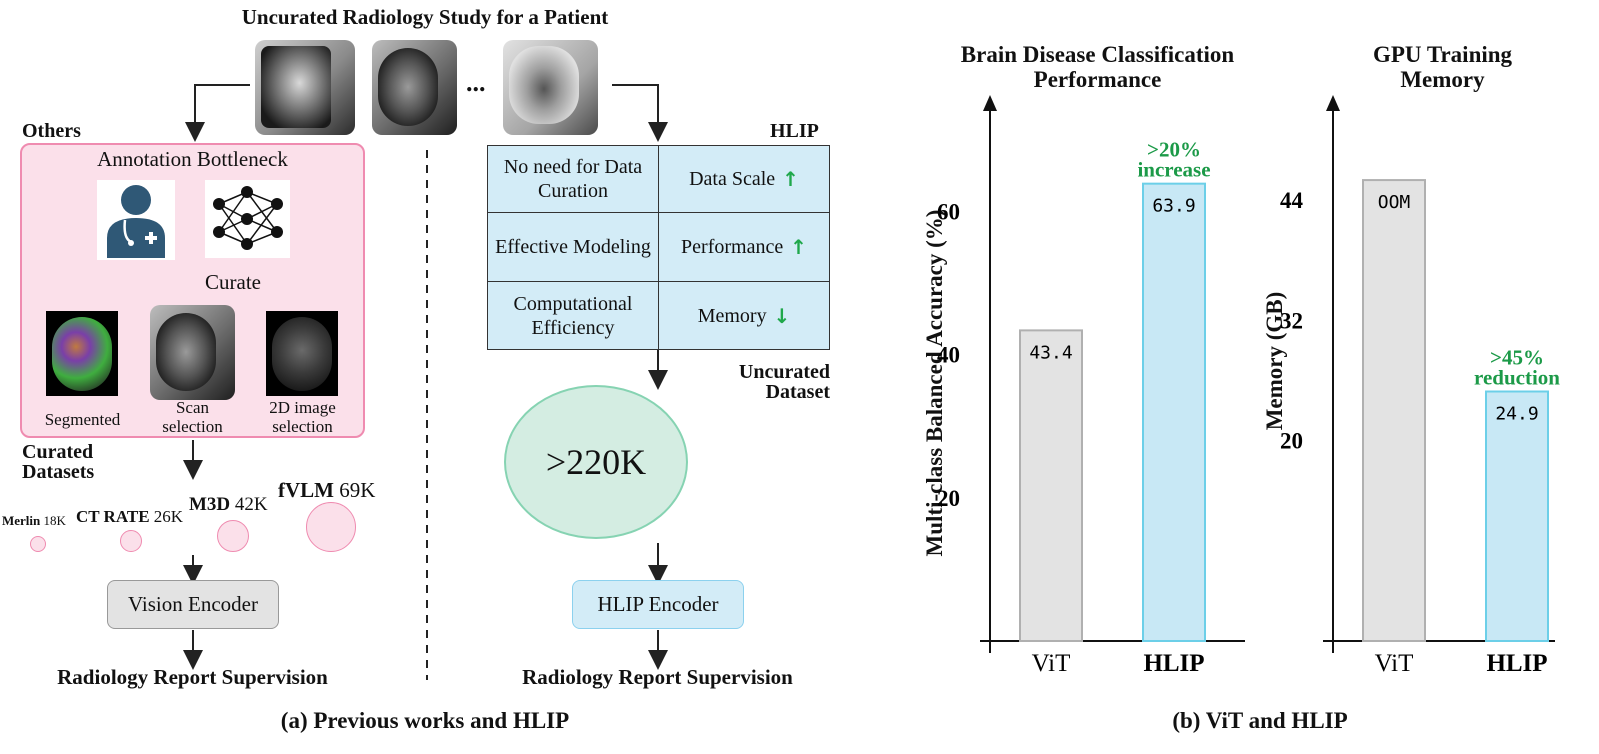 This screenshot has height=754, width=1599. Describe the element at coordinates (34, 520) in the screenshot. I see `dataset-merlin-label: Merlin 18K` at that location.